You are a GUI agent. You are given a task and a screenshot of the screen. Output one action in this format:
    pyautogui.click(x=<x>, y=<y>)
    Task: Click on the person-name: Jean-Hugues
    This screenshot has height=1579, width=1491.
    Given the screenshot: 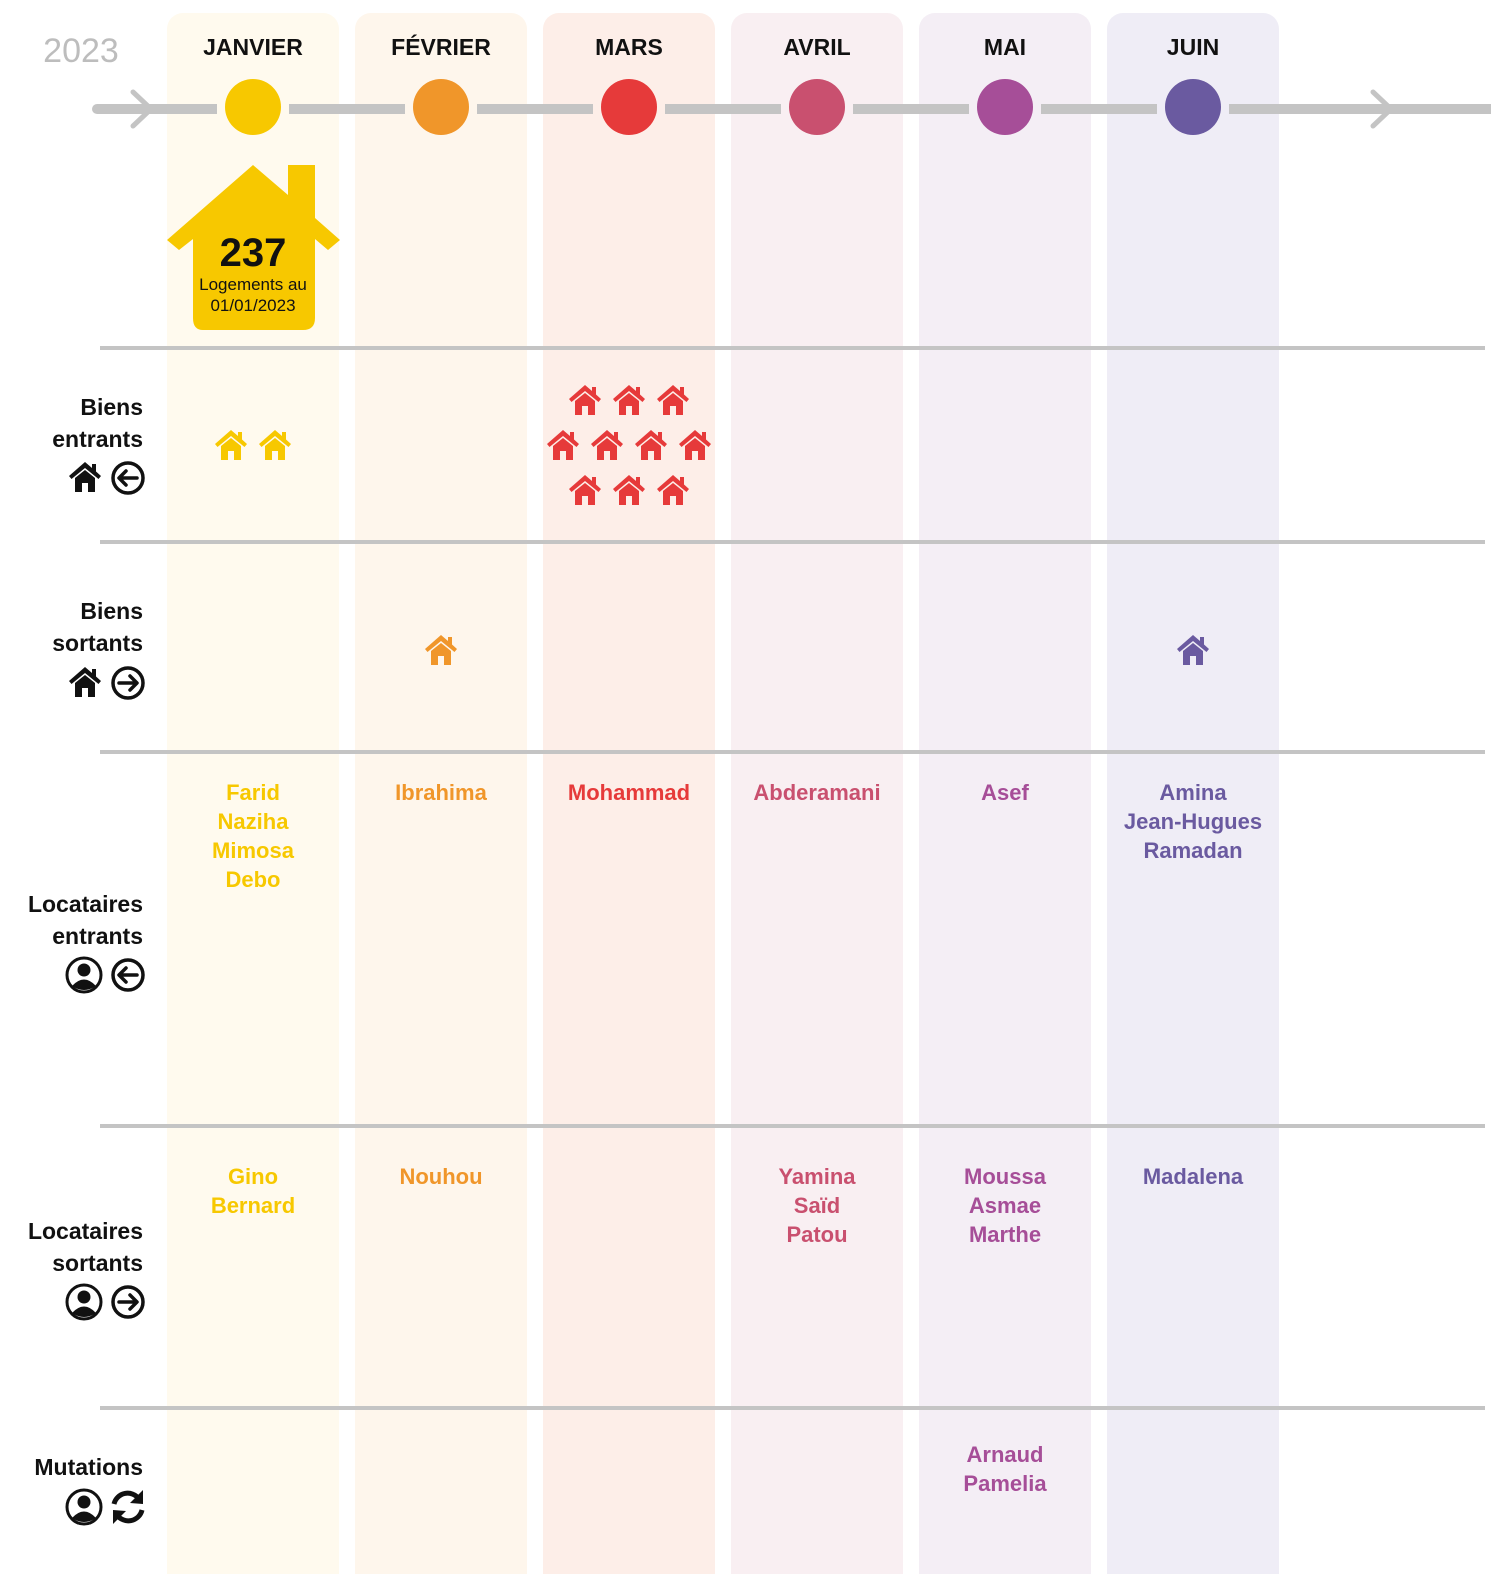 What is the action you would take?
    pyautogui.click(x=1193, y=821)
    